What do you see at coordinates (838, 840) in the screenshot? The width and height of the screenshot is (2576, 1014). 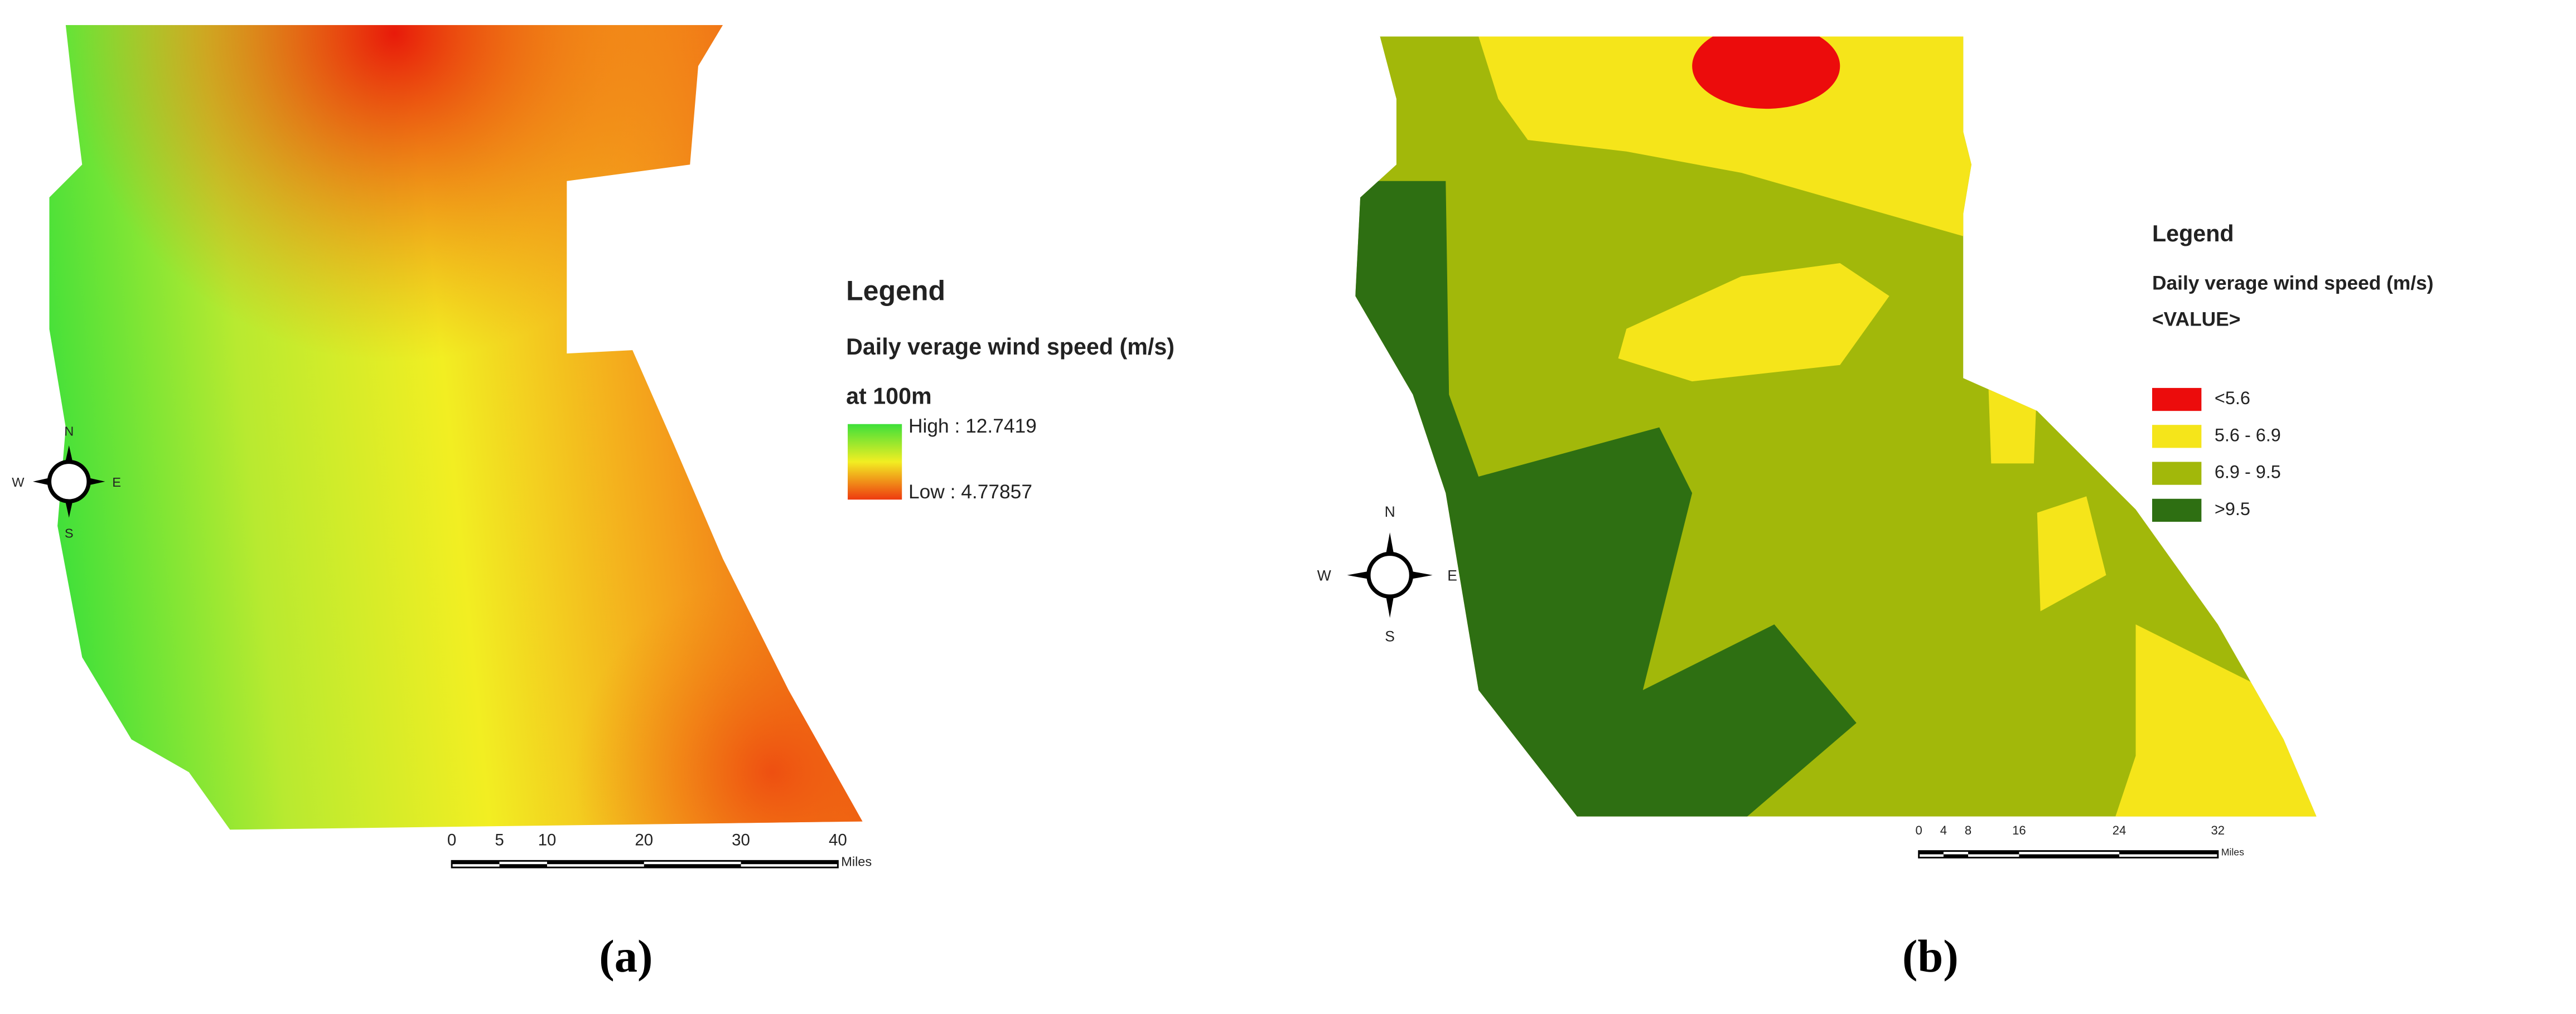 I see `scale-tick-label: 40` at bounding box center [838, 840].